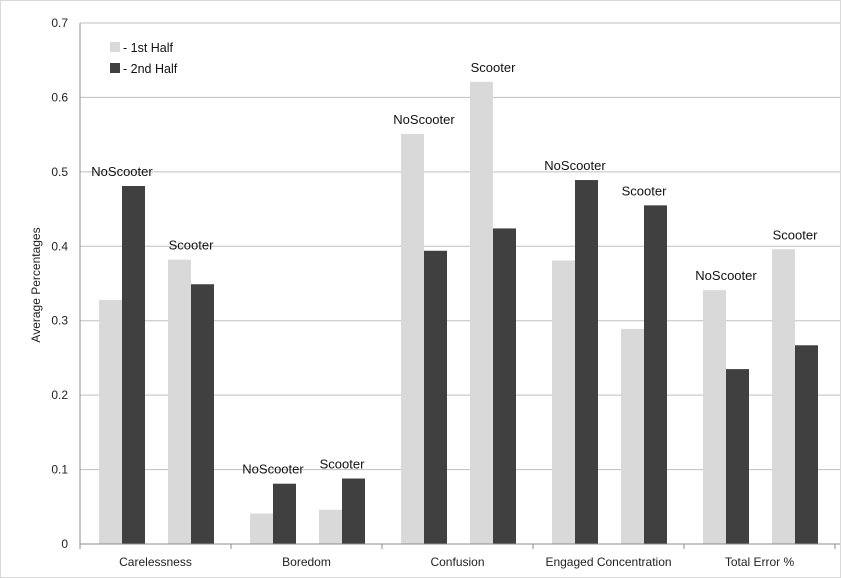 The image size is (841, 578). What do you see at coordinates (760, 562) in the screenshot?
I see `x-category-label: Total Error %` at bounding box center [760, 562].